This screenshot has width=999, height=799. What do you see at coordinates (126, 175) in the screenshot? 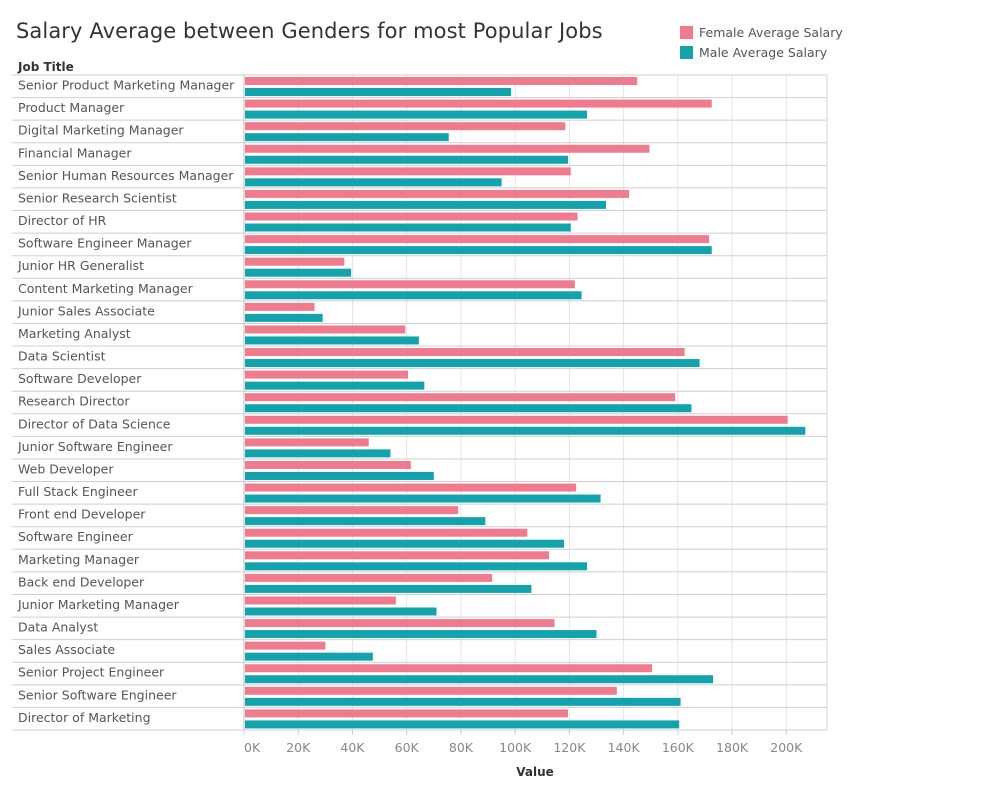
I see `category-label: Senior Human Resources Manager` at bounding box center [126, 175].